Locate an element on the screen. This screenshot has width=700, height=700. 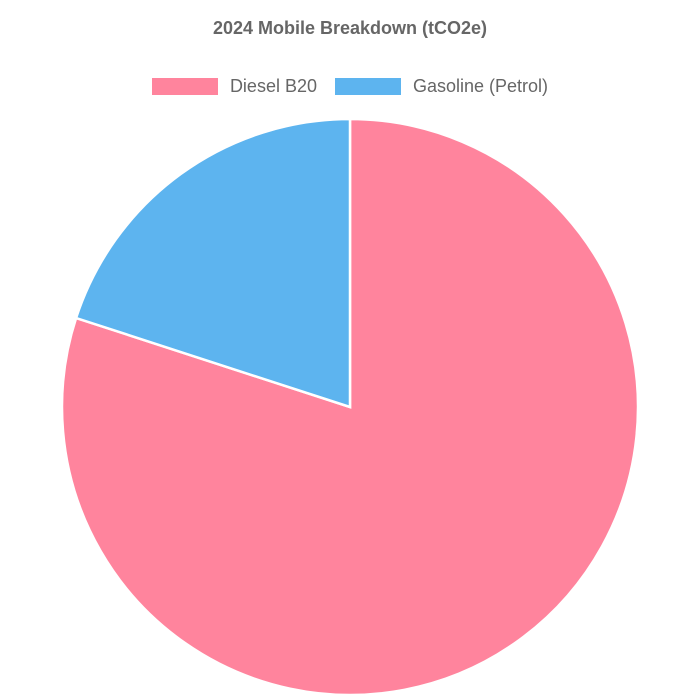
legend-swatch-gasoline is located at coordinates (367, 86).